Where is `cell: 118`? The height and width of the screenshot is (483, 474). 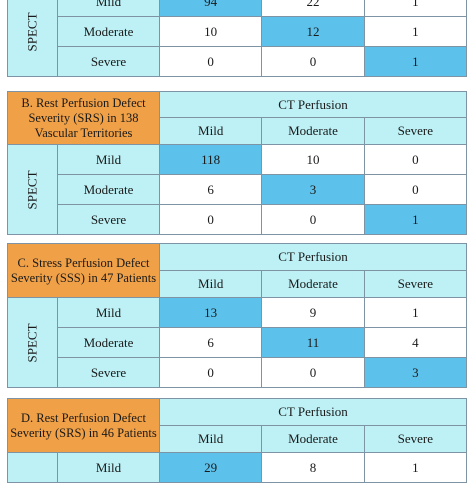 cell: 118 is located at coordinates (211, 159).